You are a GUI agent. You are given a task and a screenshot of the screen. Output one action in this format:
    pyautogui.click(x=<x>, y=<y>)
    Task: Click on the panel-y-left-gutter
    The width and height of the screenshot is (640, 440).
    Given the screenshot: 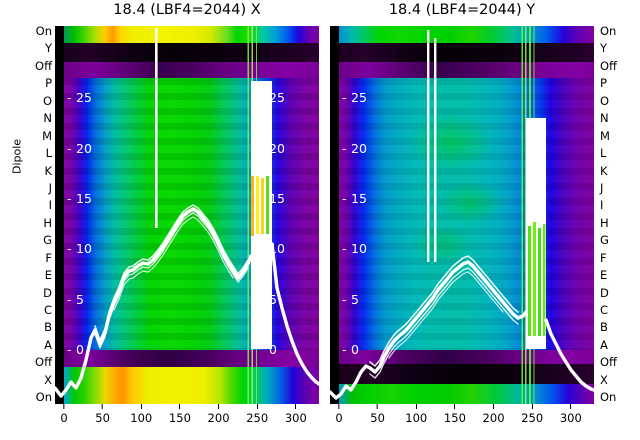 What is the action you would take?
    pyautogui.click(x=334, y=215)
    